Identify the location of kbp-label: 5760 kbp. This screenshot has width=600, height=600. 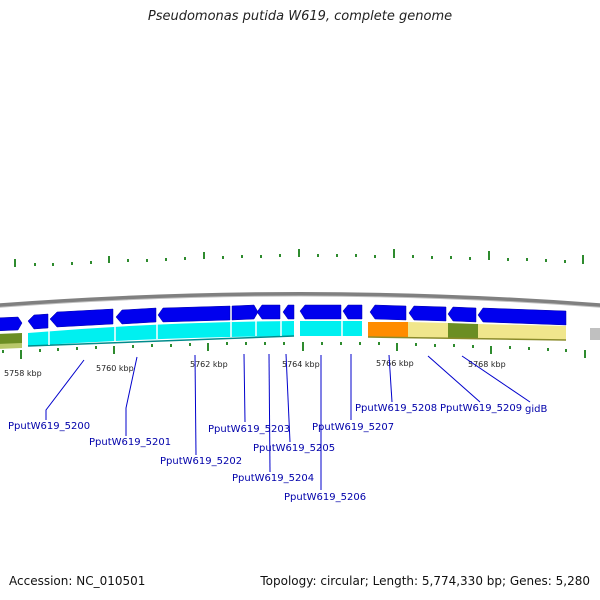
(115, 368).